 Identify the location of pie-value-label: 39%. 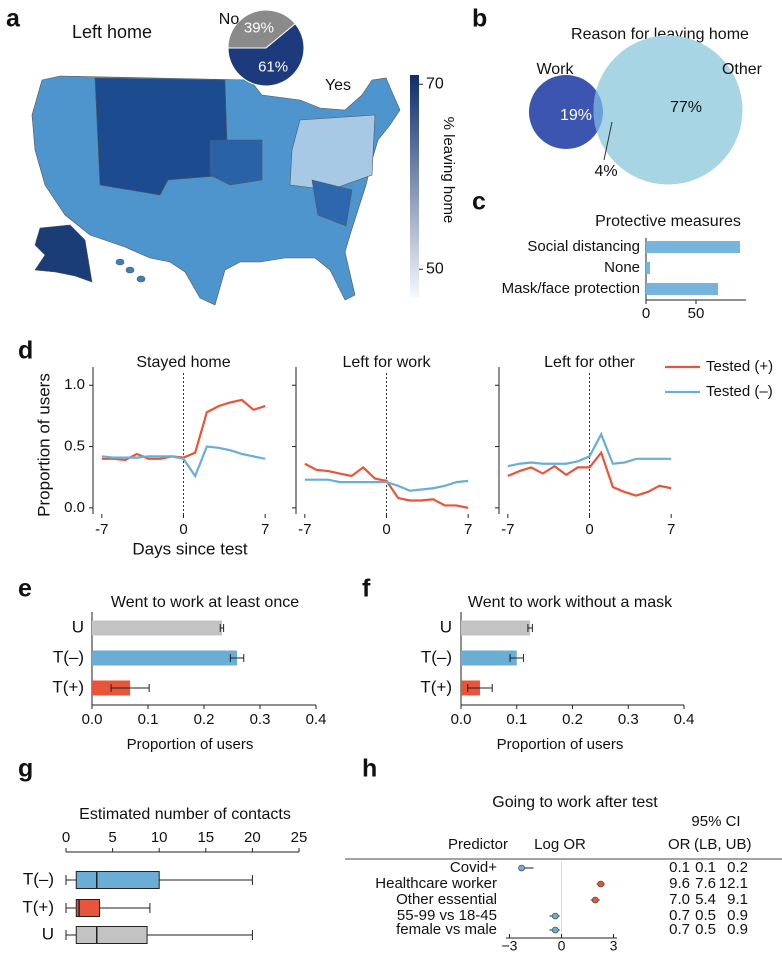
(259, 27).